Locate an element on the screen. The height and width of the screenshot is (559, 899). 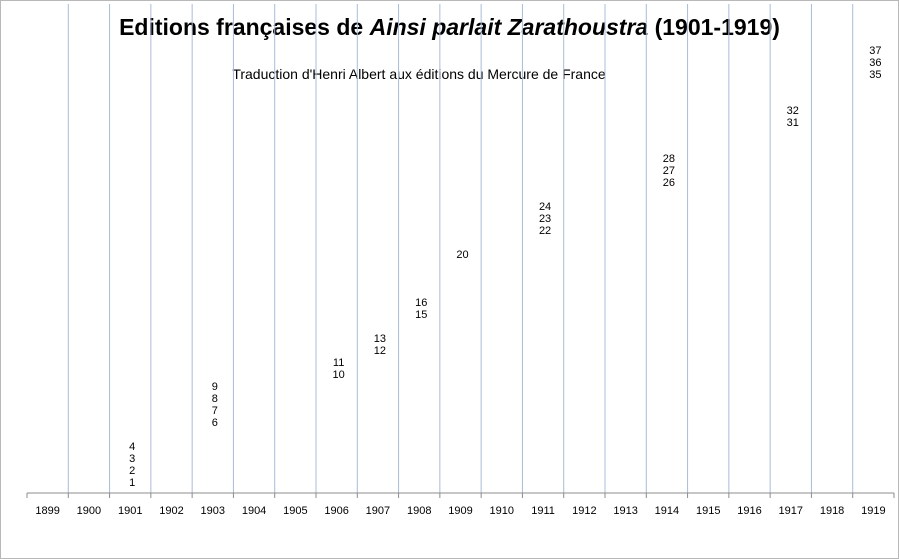
edition-label: 23 is located at coordinates (545, 219).